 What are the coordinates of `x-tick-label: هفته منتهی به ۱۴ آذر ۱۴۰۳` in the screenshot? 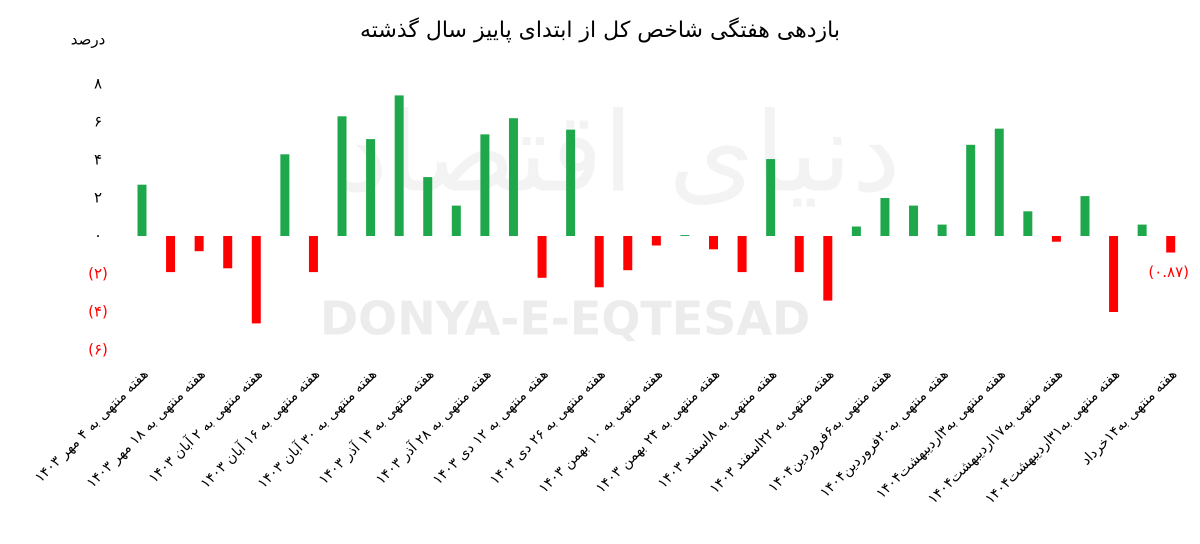 It's located at (376, 427).